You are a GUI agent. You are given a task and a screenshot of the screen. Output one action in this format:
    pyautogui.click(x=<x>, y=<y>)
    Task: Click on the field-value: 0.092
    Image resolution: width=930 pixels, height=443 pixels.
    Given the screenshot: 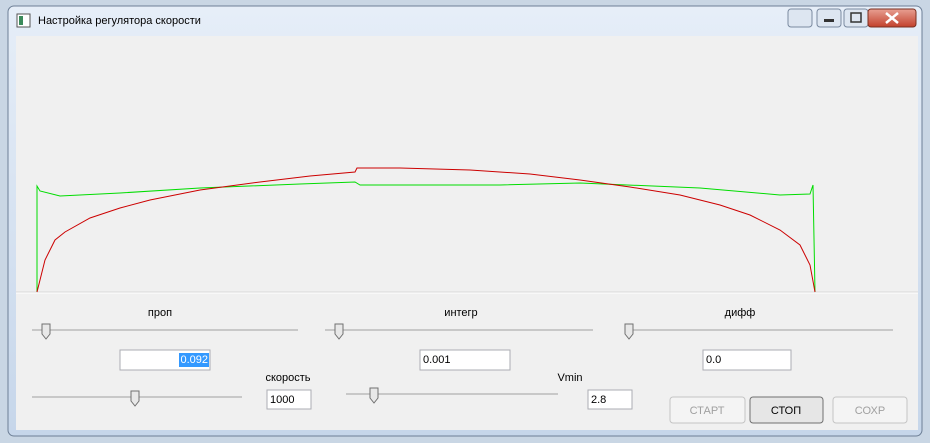 What is the action you would take?
    pyautogui.click(x=194, y=360)
    